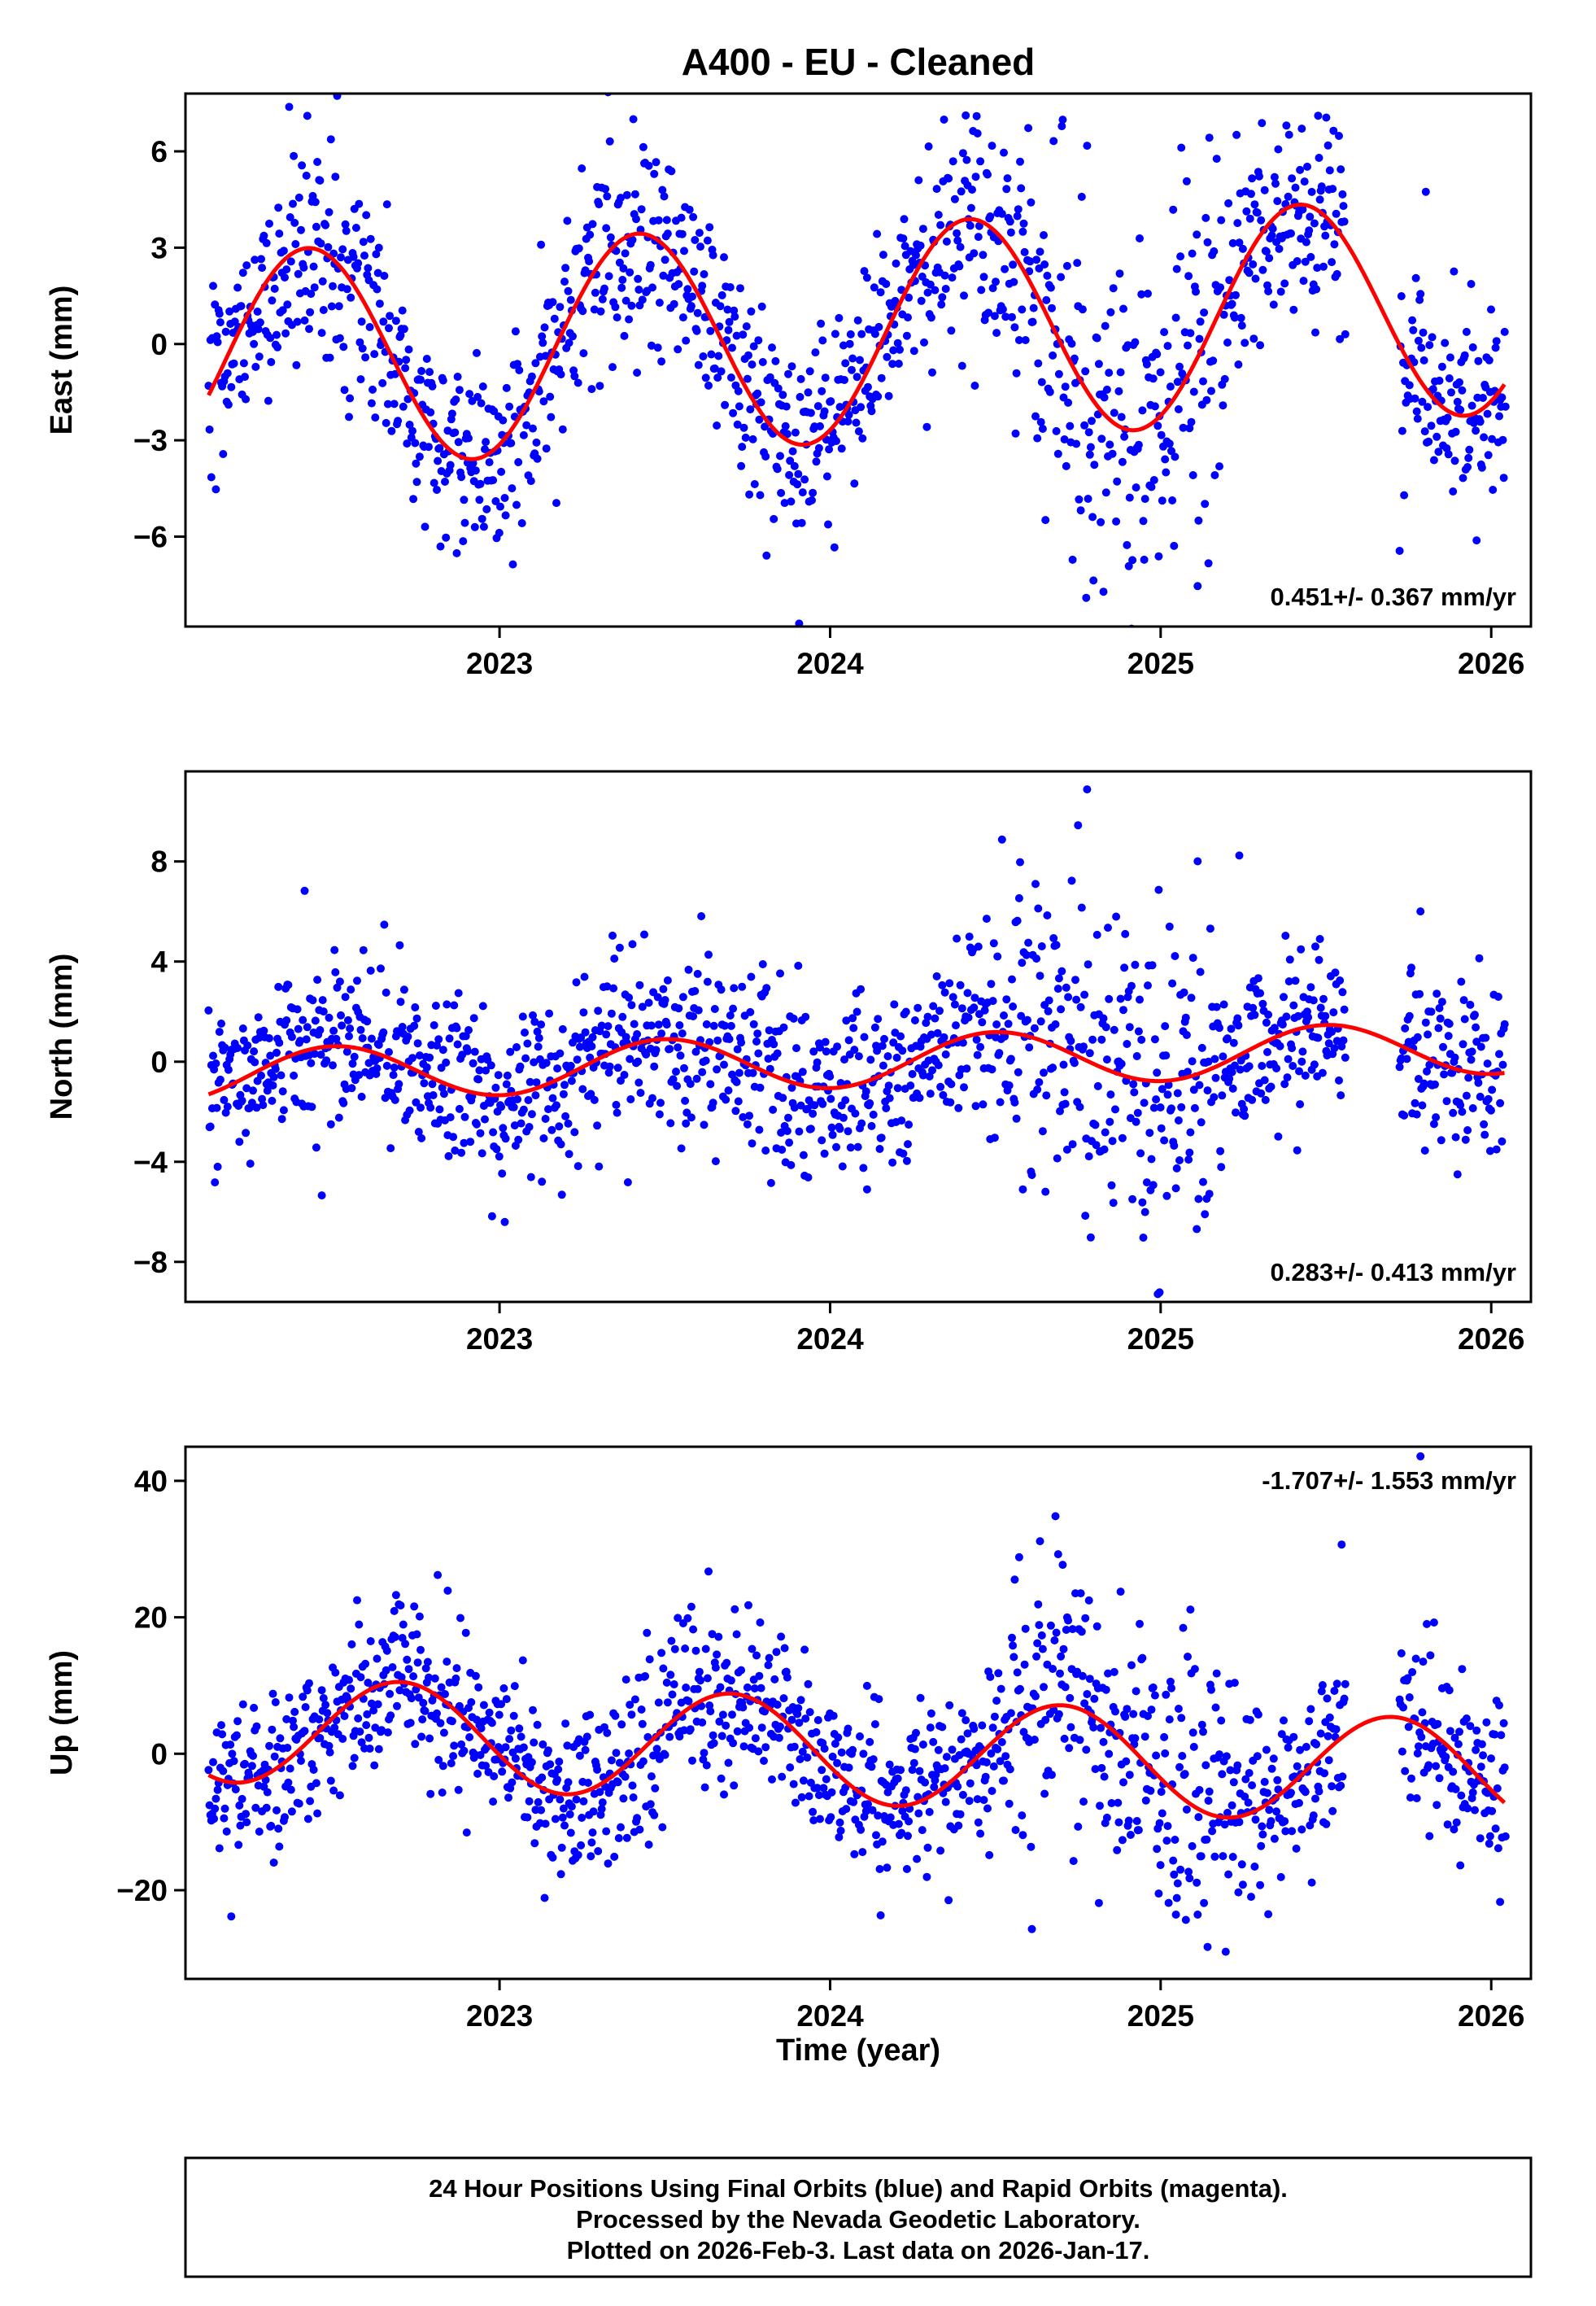  I want to click on y-tick-label: −6, so click(150, 537).